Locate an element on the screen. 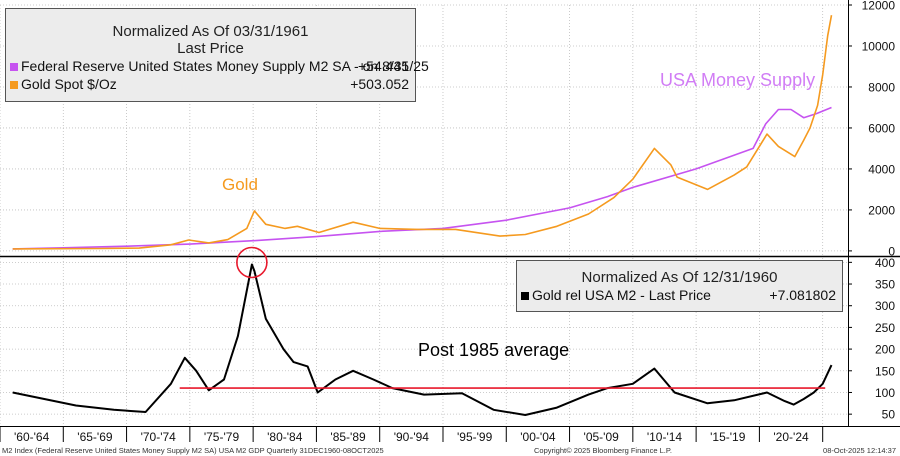  ratio-swatch-icon is located at coordinates (525, 295).